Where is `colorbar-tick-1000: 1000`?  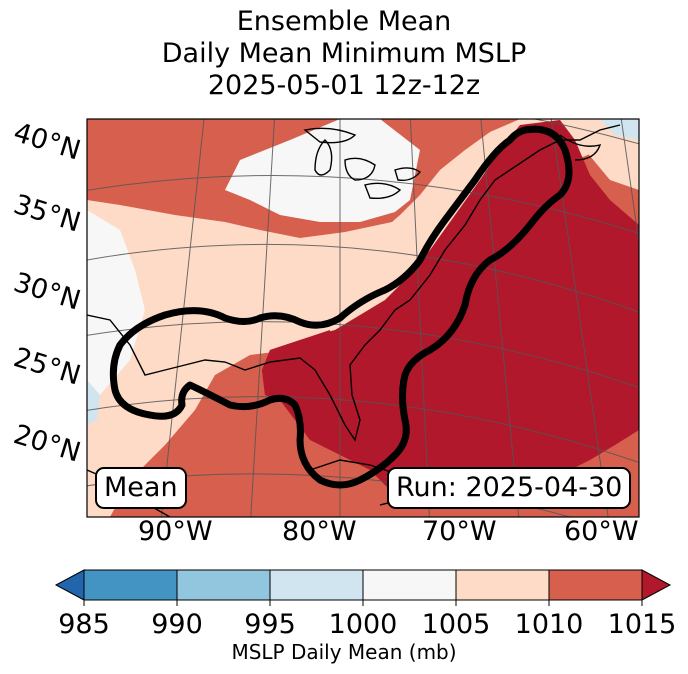
colorbar-tick-1000: 1000 is located at coordinates (363, 624).